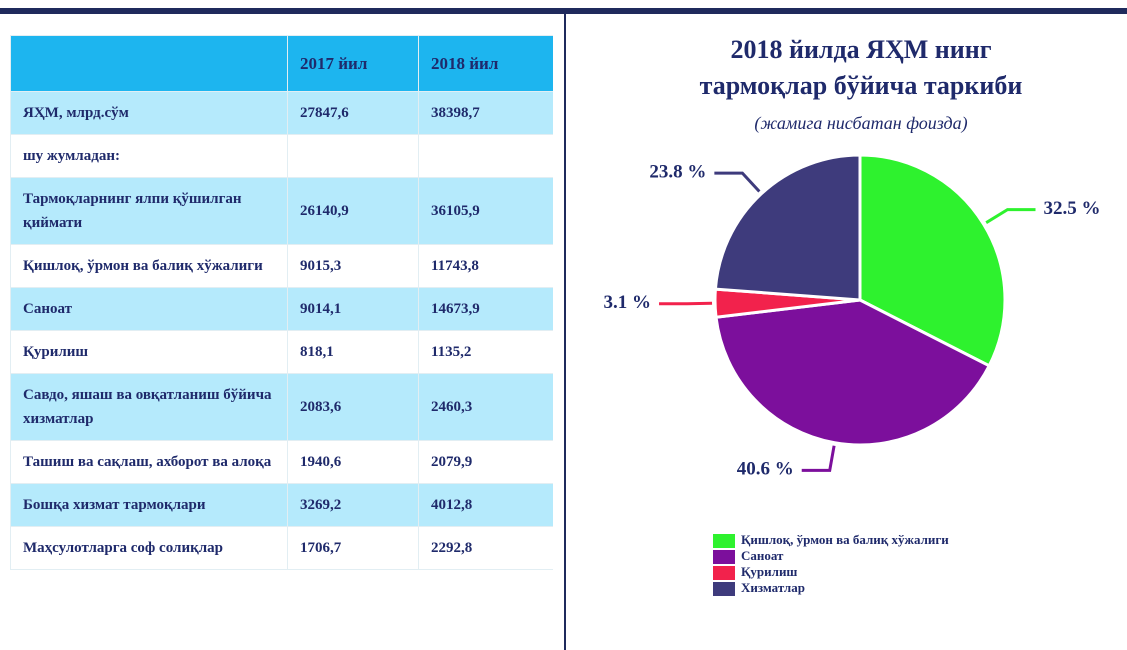  Describe the element at coordinates (149, 505) in the screenshot. I see `row-label: Бошқа хизмат тармоқлари` at that location.